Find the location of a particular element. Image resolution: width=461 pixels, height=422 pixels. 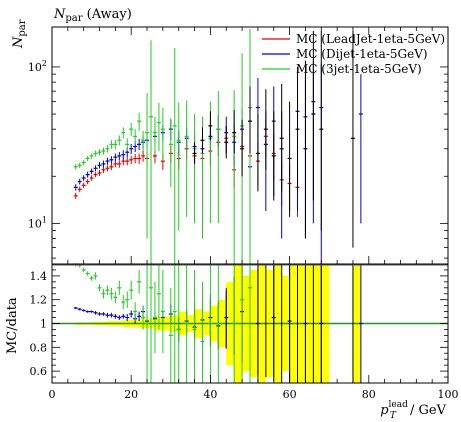

main-y-tick-label-exponent: 2 is located at coordinates (44, 63).